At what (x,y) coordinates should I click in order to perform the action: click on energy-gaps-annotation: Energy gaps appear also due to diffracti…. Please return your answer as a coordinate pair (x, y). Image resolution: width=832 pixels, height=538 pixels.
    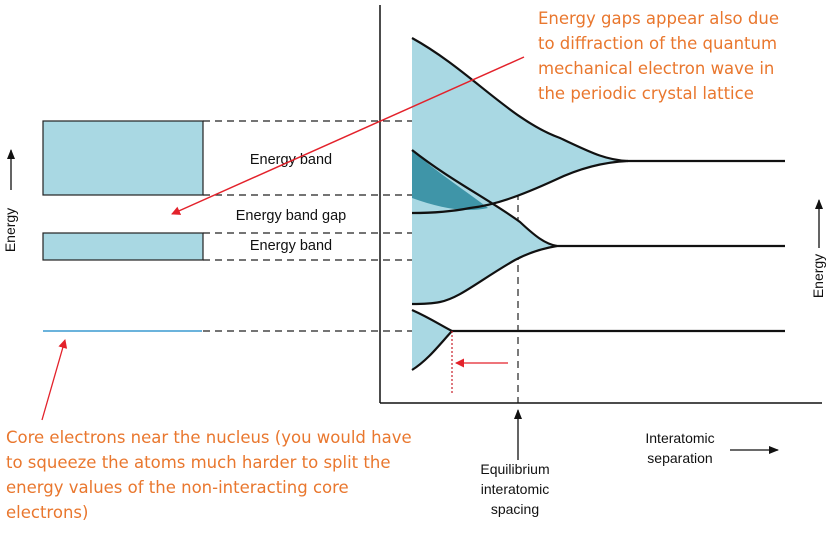
    Looking at the image, I should click on (658, 56).